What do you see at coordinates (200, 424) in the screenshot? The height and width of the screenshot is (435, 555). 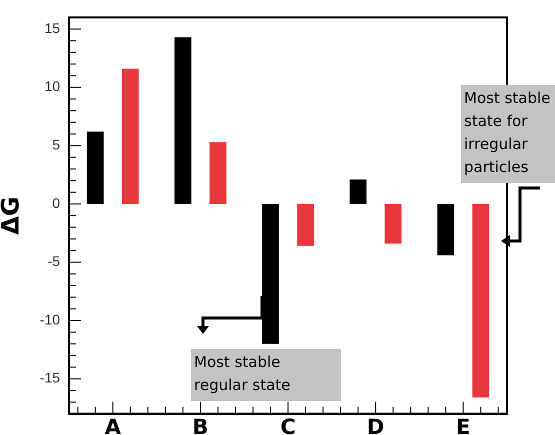 I see `x-tick-label: B` at bounding box center [200, 424].